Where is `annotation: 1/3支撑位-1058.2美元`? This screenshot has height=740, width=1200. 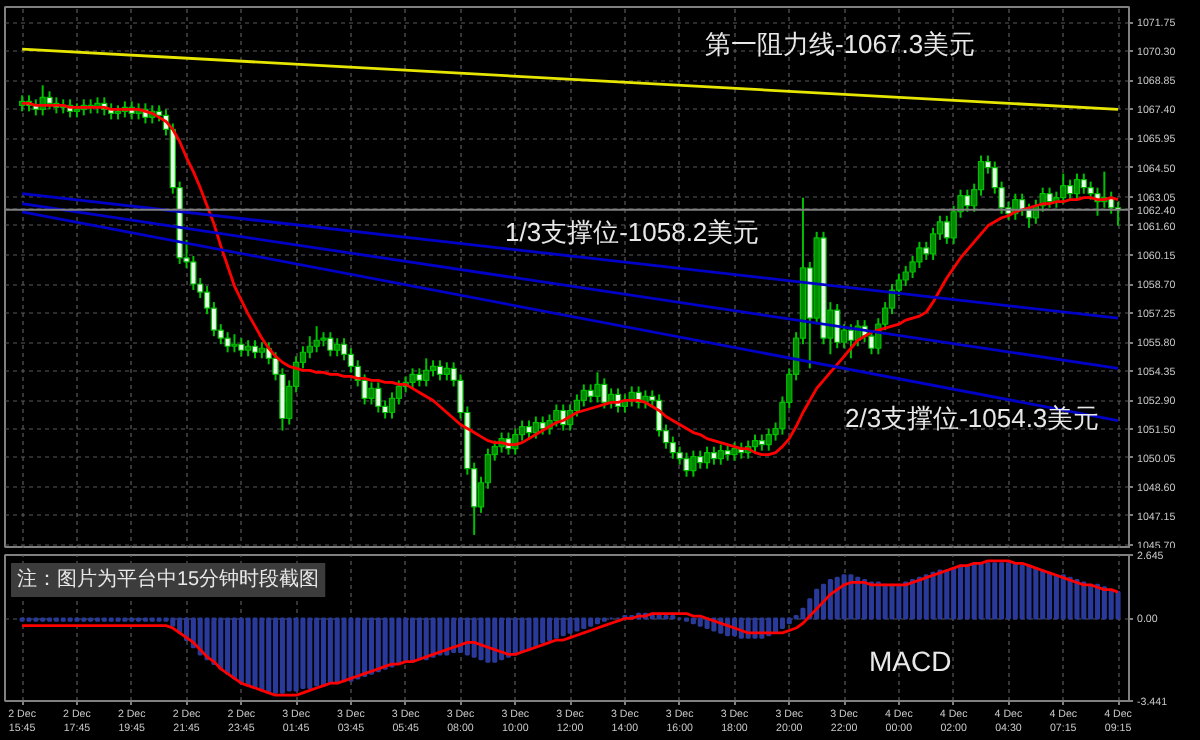
annotation: 1/3支撑位-1058.2美元 is located at coordinates (632, 232).